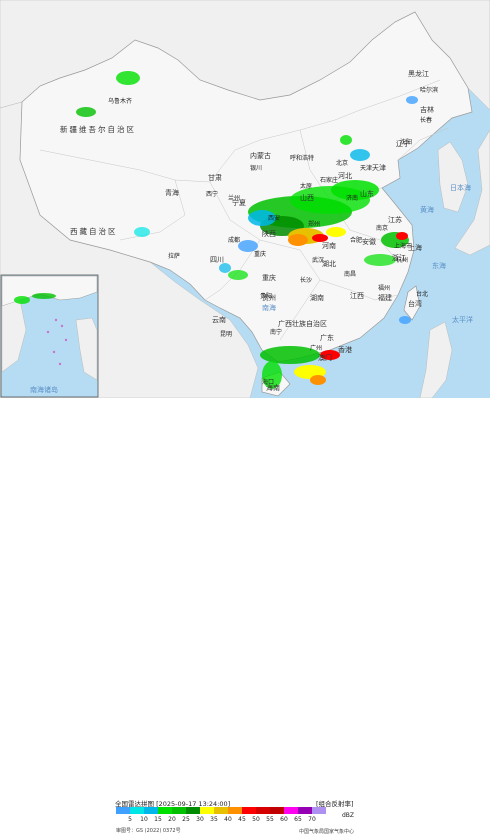  What do you see at coordinates (366, 168) in the screenshot?
I see `city-label: 天津` at bounding box center [366, 168].